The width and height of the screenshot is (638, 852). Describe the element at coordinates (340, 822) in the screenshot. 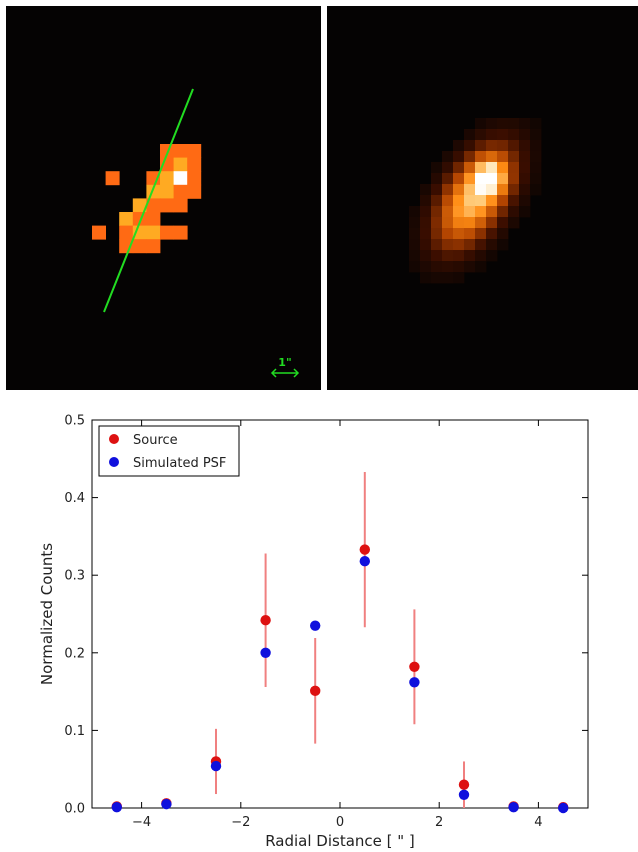

I see `x-tick-label: 0` at that location.